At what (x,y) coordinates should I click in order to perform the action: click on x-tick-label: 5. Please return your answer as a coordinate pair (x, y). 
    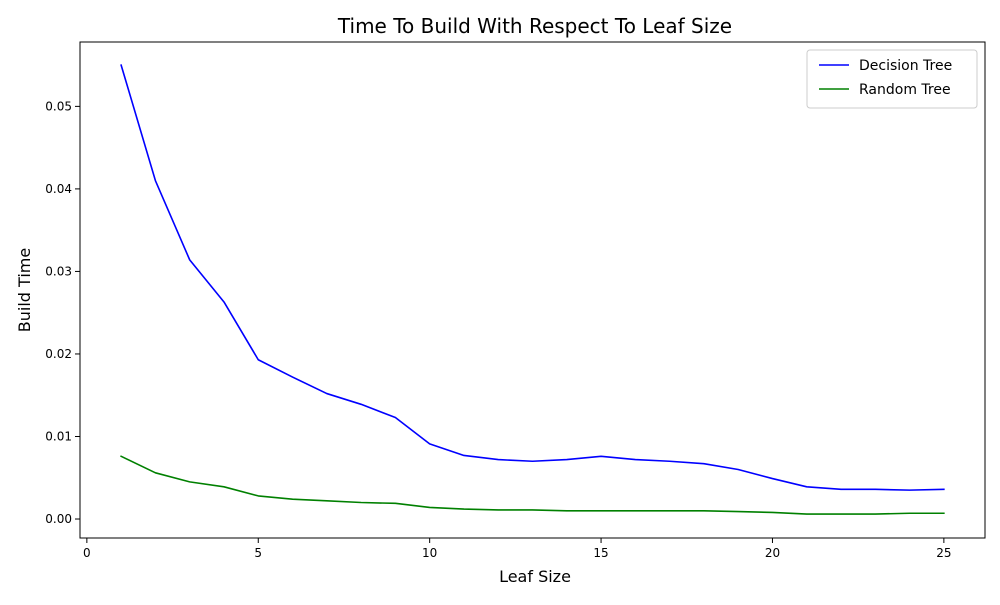
    Looking at the image, I should click on (258, 553).